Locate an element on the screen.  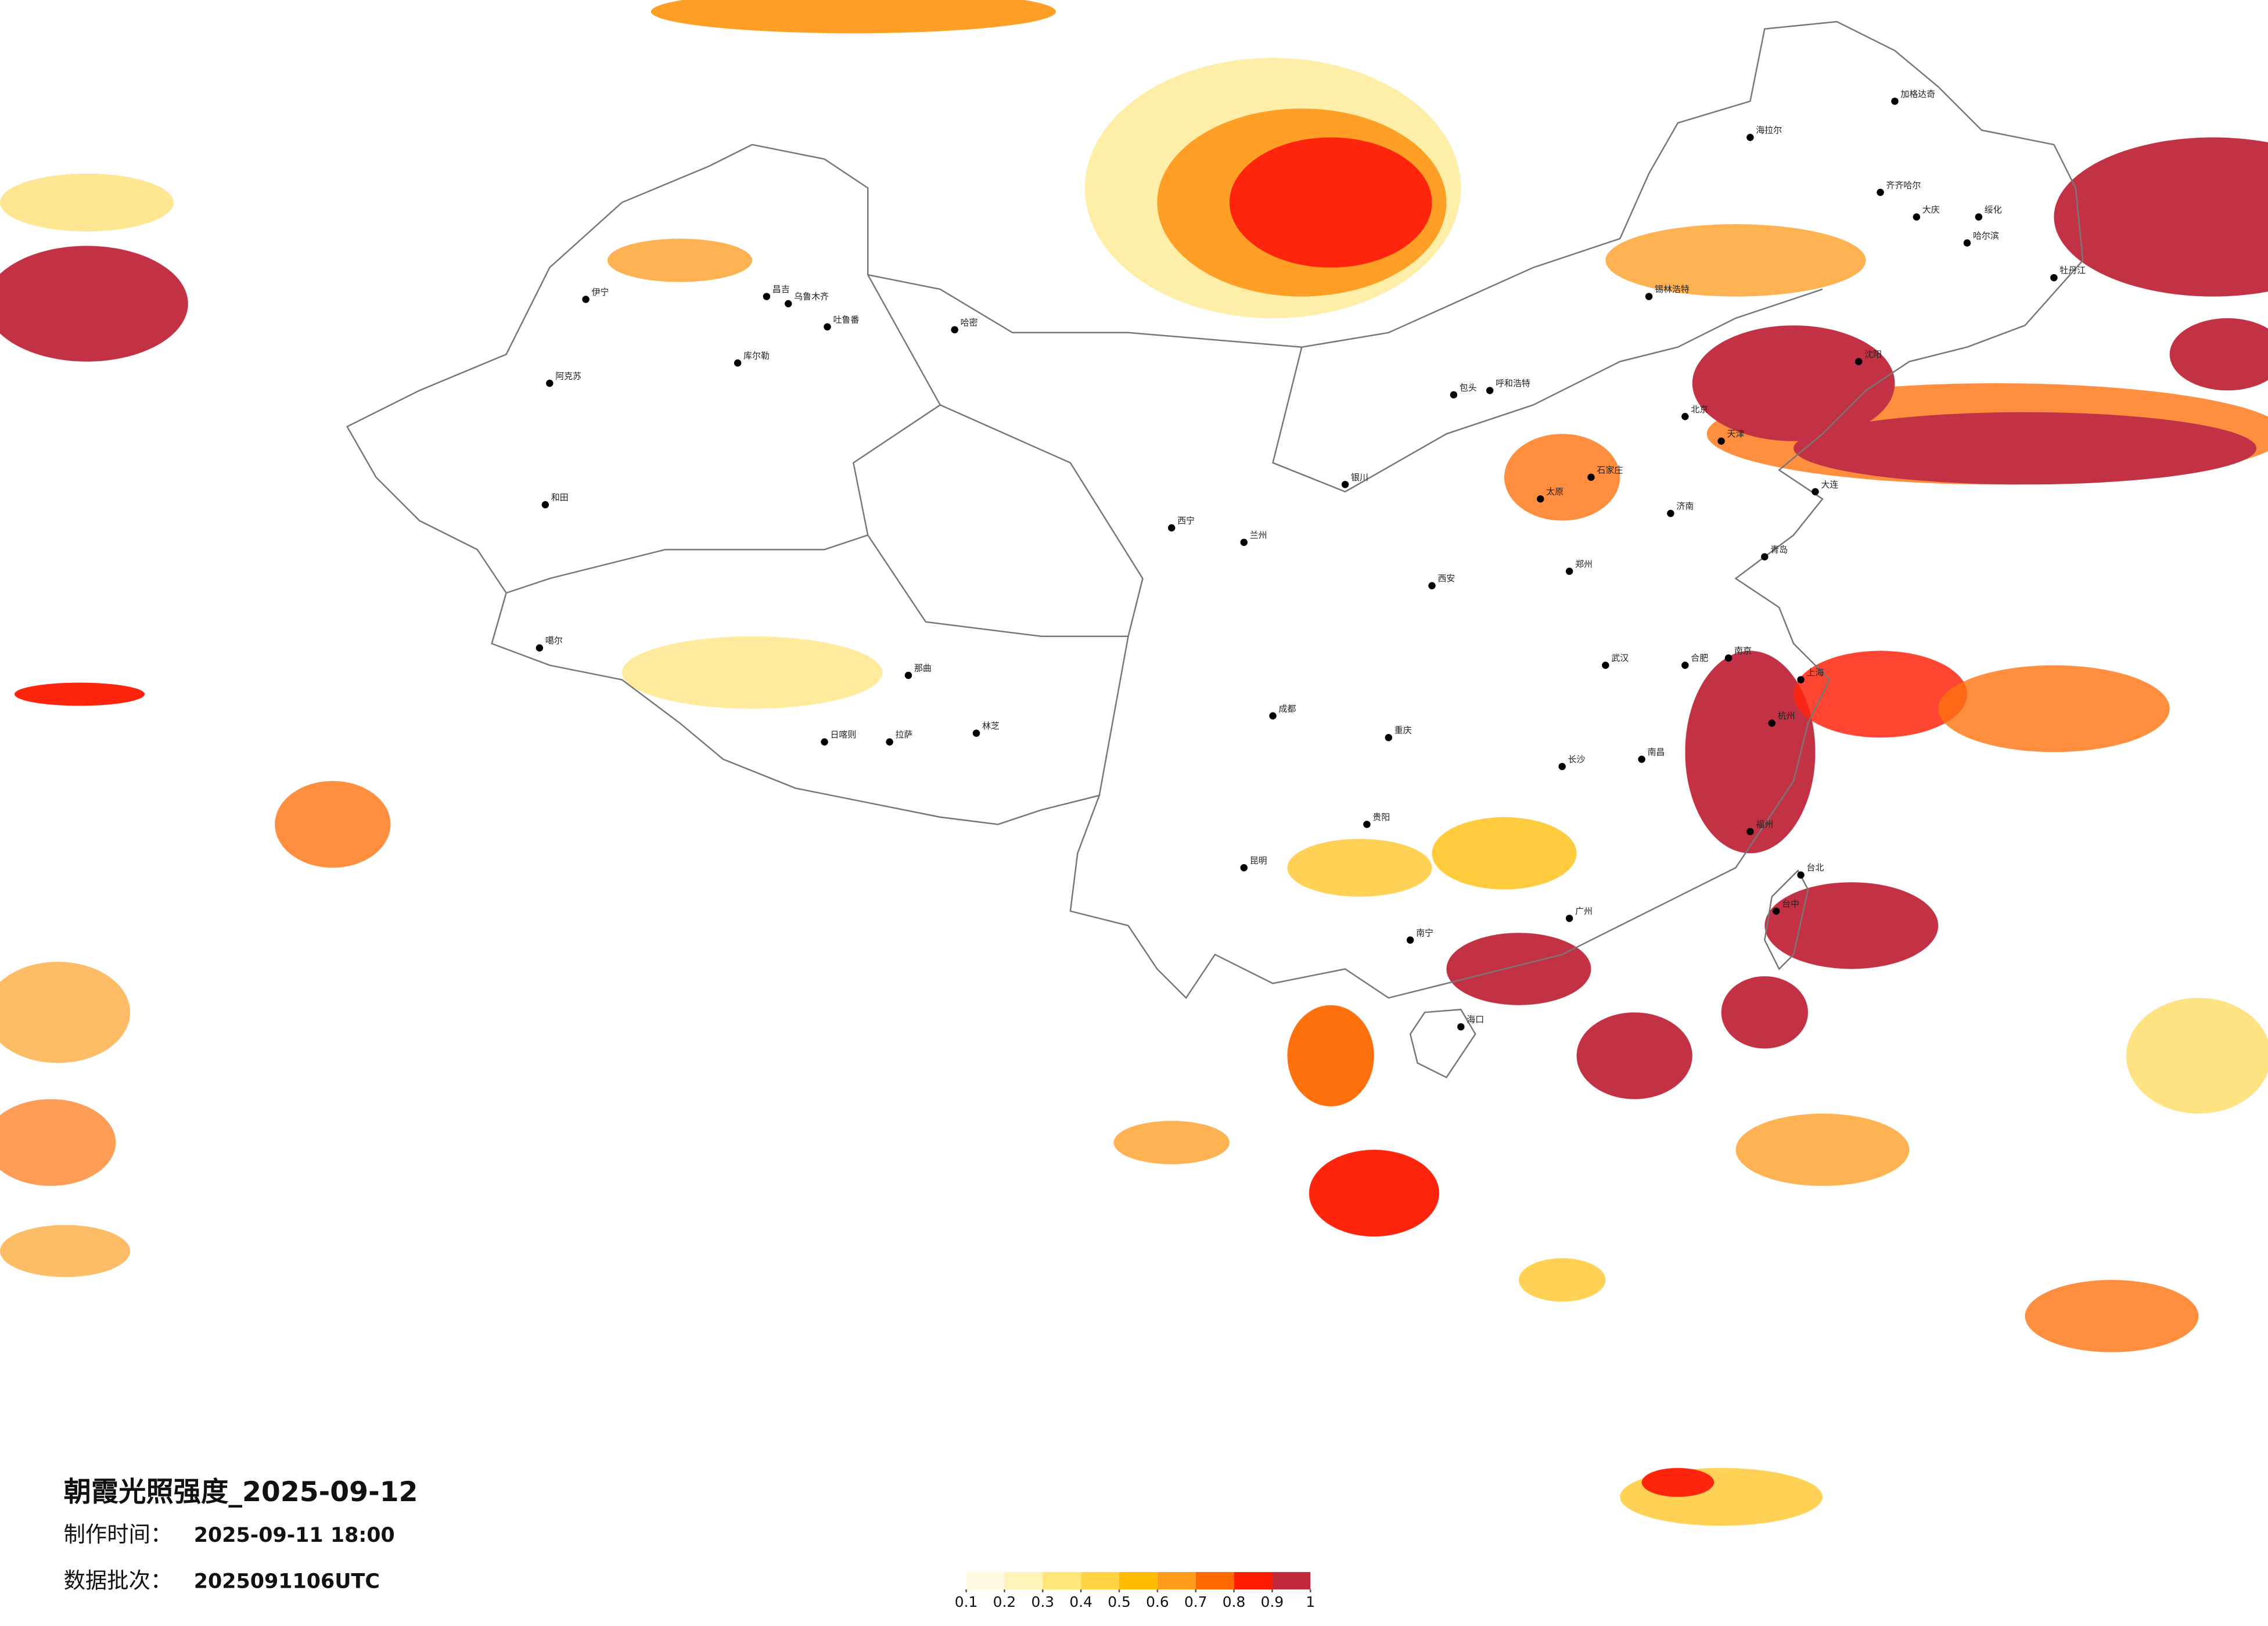
meta-value: 2025-09-11 18:00 is located at coordinates (294, 1535).